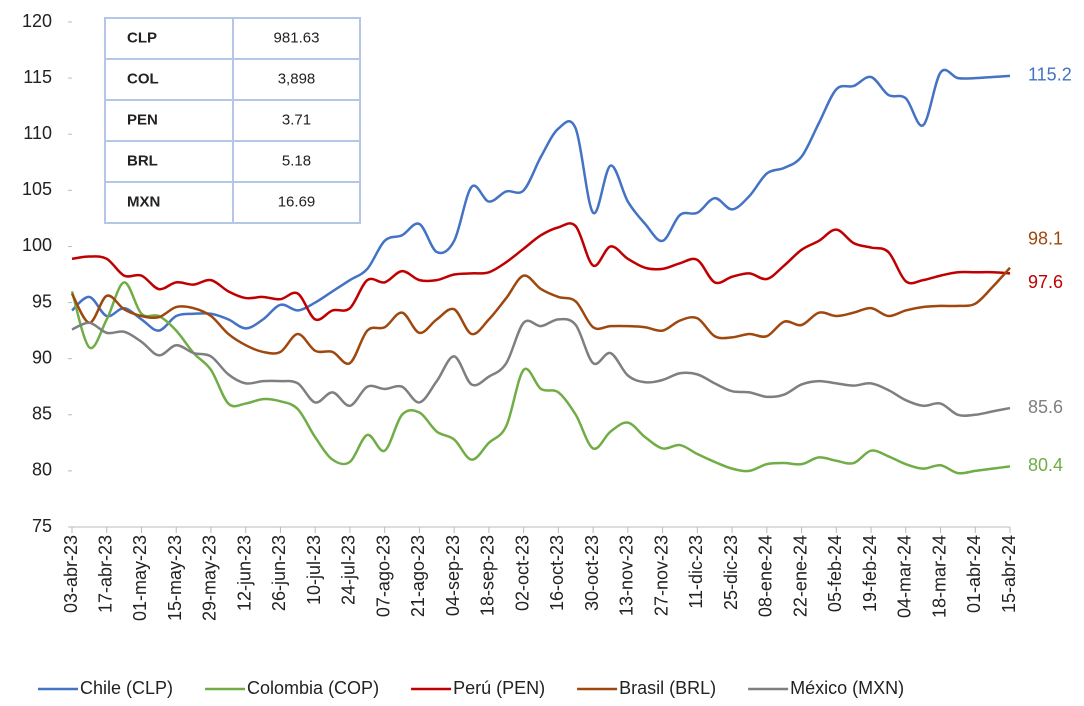 The height and width of the screenshot is (706, 1084). What do you see at coordinates (210, 578) in the screenshot?
I see `x-tick-label: 29-may-23` at bounding box center [210, 578].